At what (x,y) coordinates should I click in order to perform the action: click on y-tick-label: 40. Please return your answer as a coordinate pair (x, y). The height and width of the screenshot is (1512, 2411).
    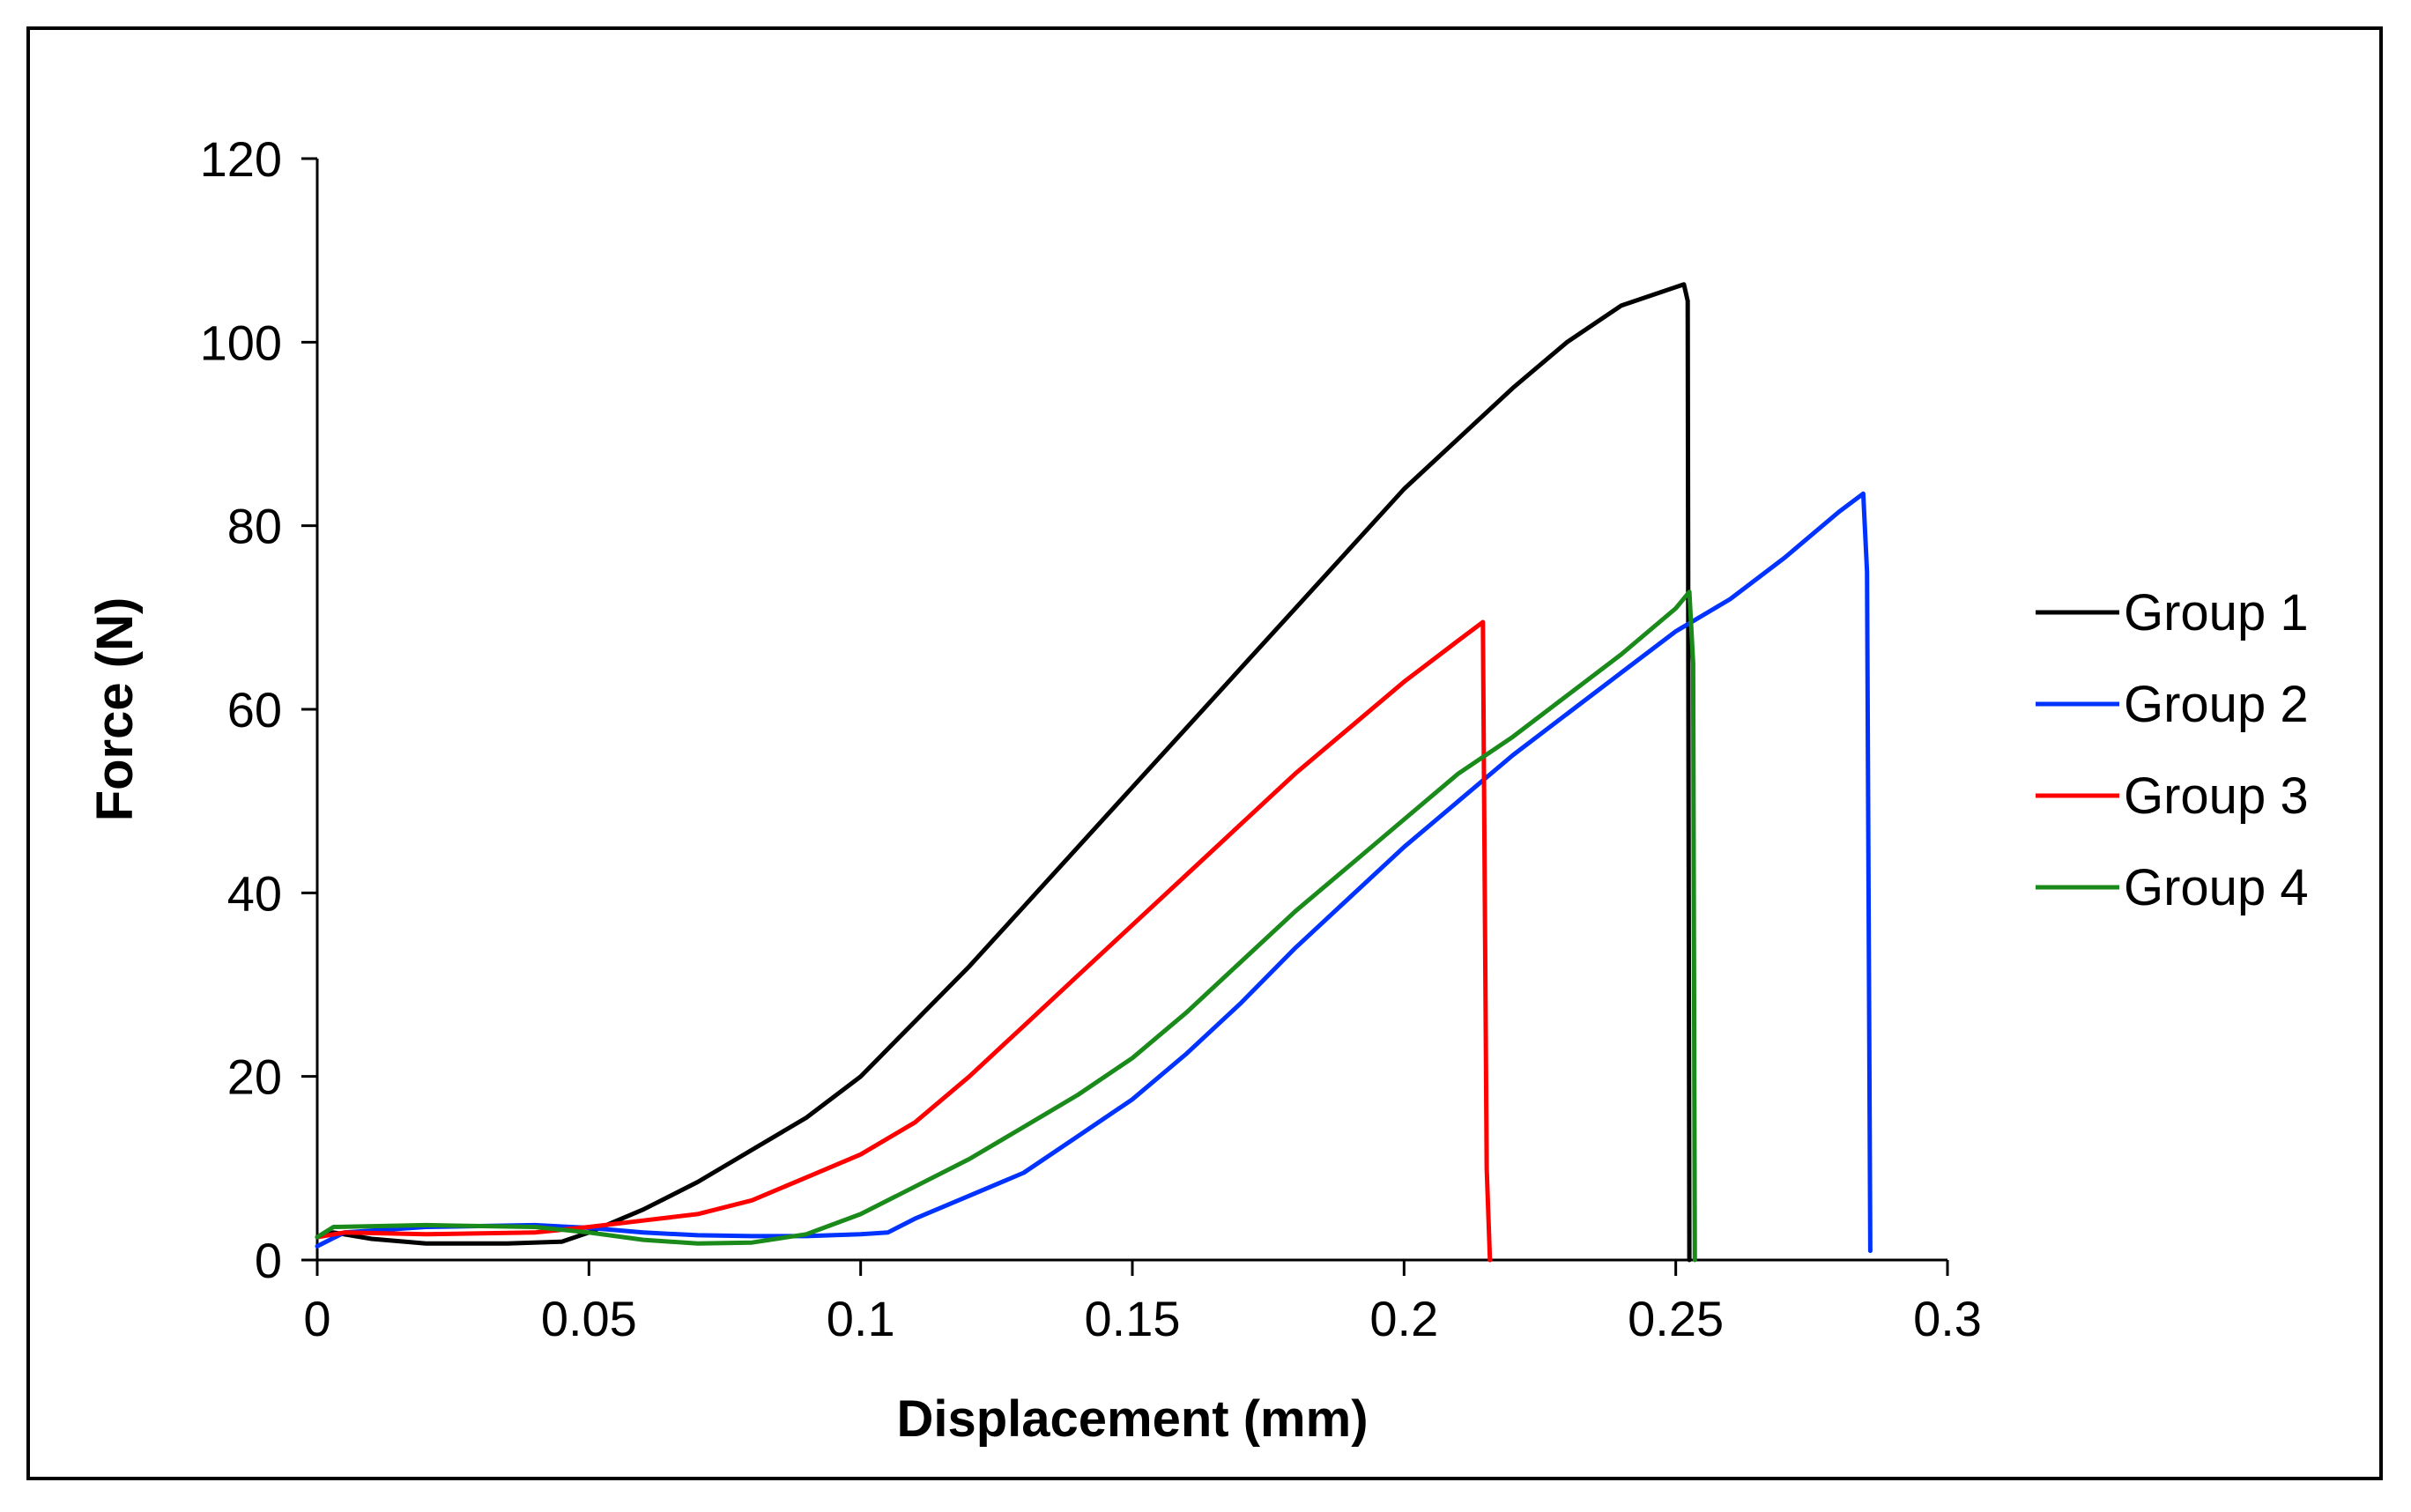
    Looking at the image, I should click on (254, 893).